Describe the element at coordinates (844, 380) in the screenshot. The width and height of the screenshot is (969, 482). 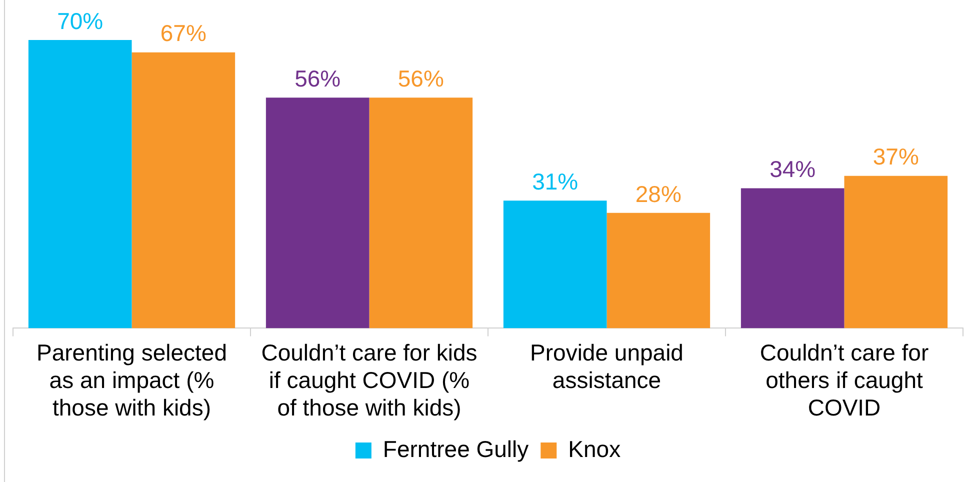
I see `x-tick-label: Couldn’t care for others if caught COVID` at that location.